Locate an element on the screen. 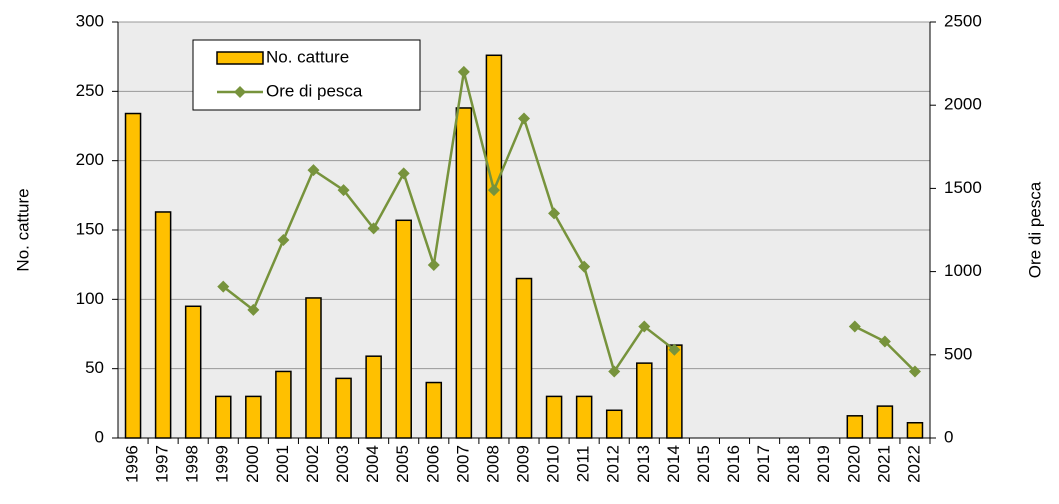 This screenshot has height=504, width=1059. y2-tick-label: 2000 is located at coordinates (963, 104).